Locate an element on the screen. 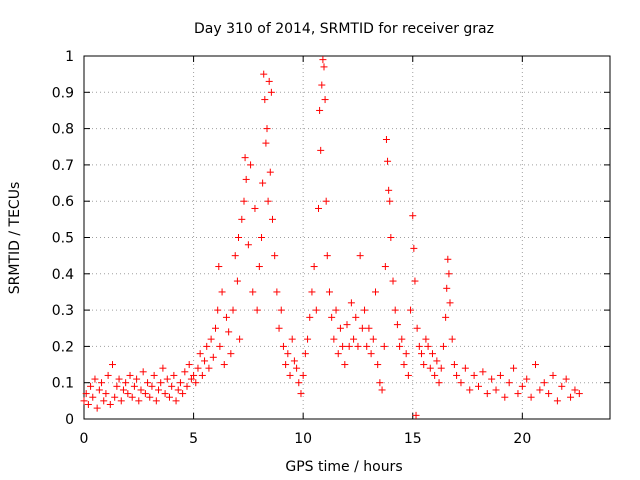 The height and width of the screenshot is (480, 640). y-tick-label: 0.9 is located at coordinates (63, 93).